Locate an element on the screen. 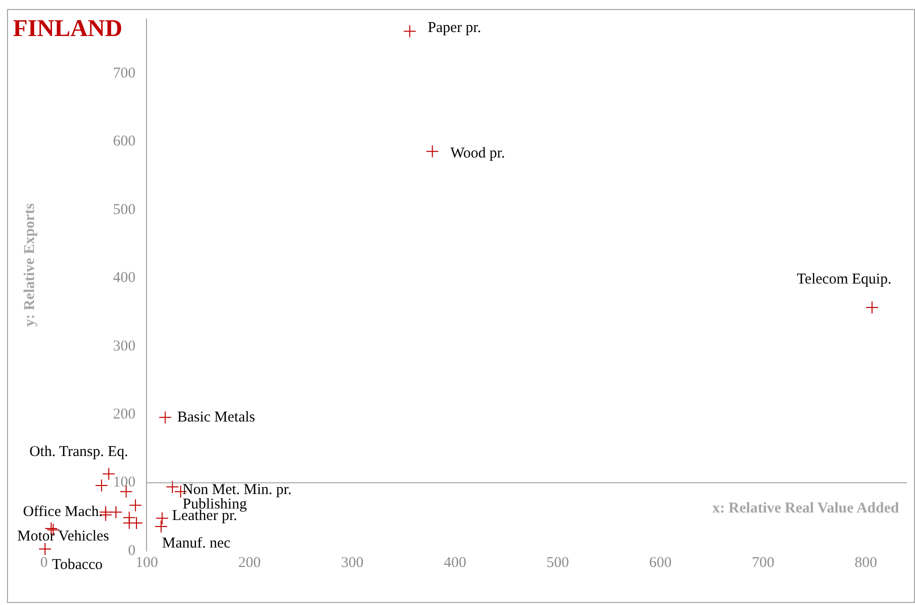 This screenshot has width=915, height=605. x-tick-label: 400 is located at coordinates (455, 562).